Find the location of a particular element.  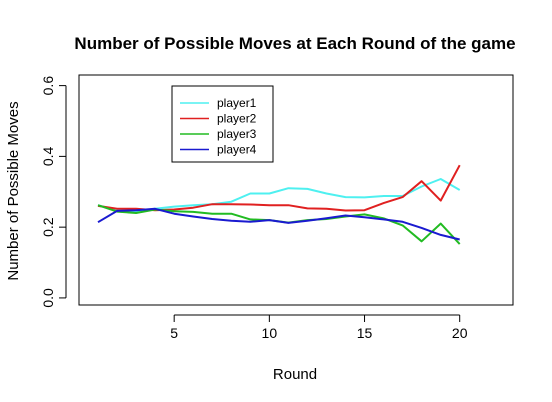

x-tick-label: 15 is located at coordinates (365, 333).